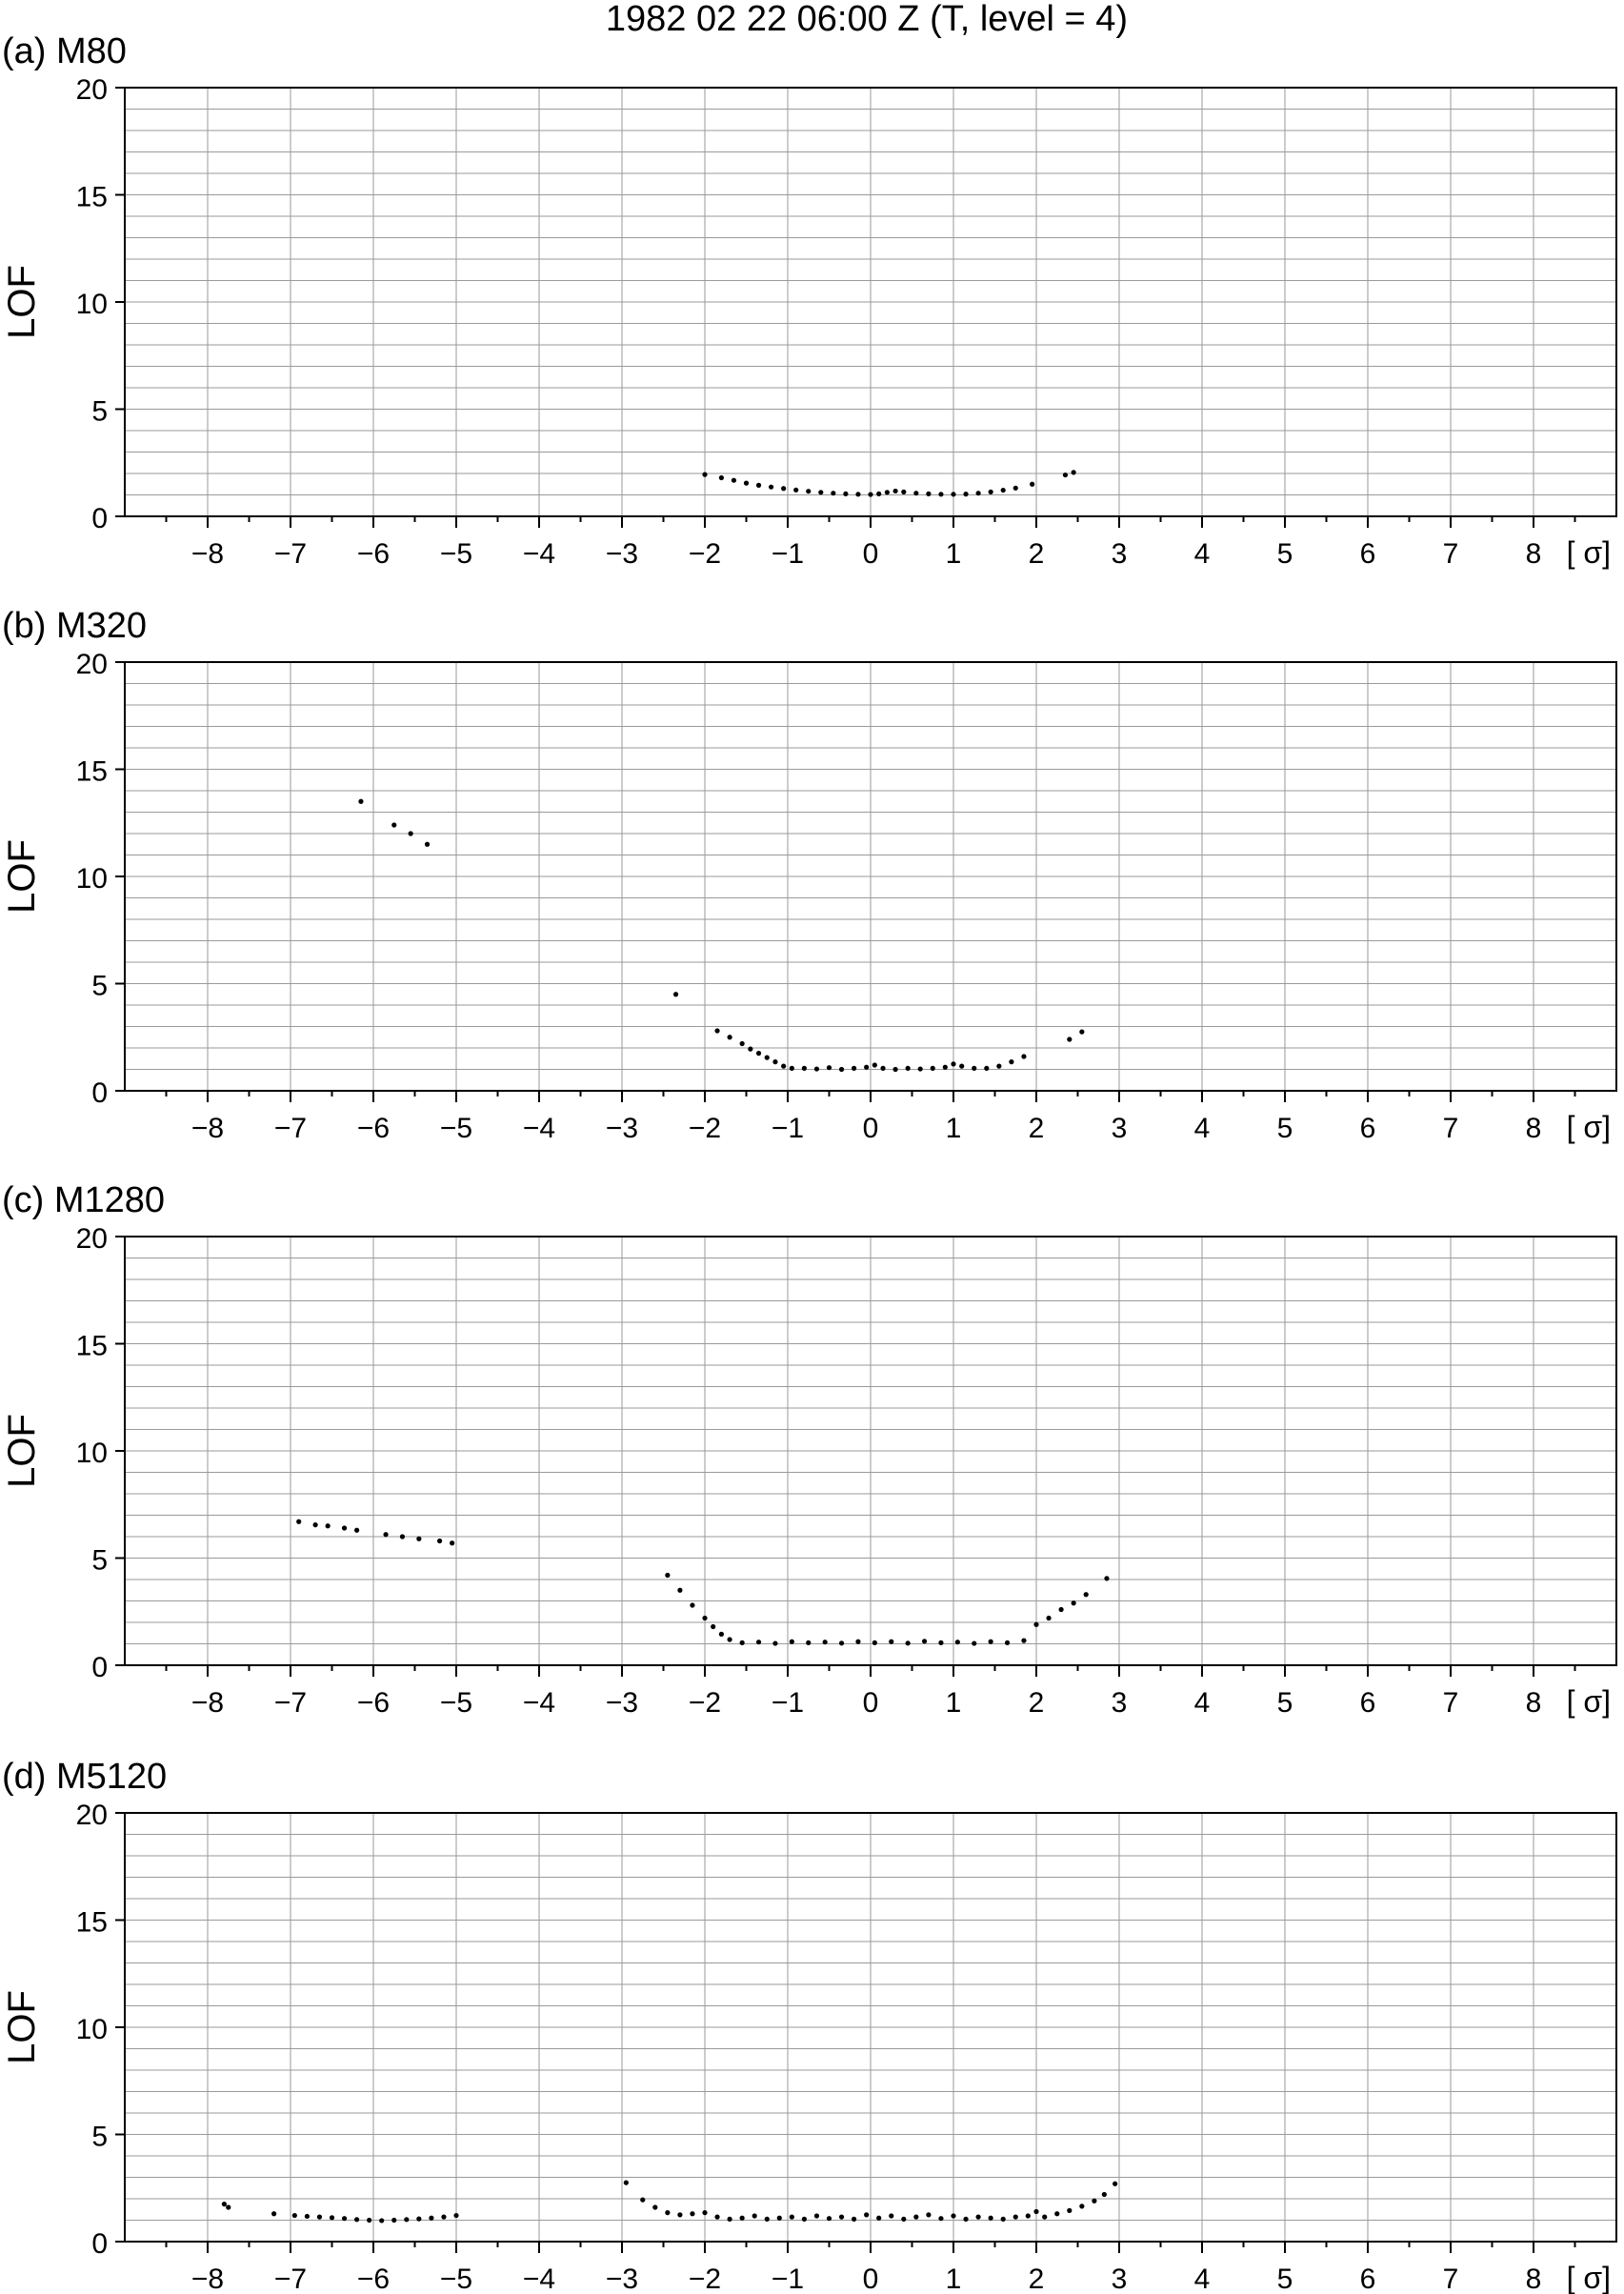 This screenshot has height=2294, width=1624. What do you see at coordinates (1120, 2279) in the screenshot?
I see `x-tick-label: 3` at bounding box center [1120, 2279].